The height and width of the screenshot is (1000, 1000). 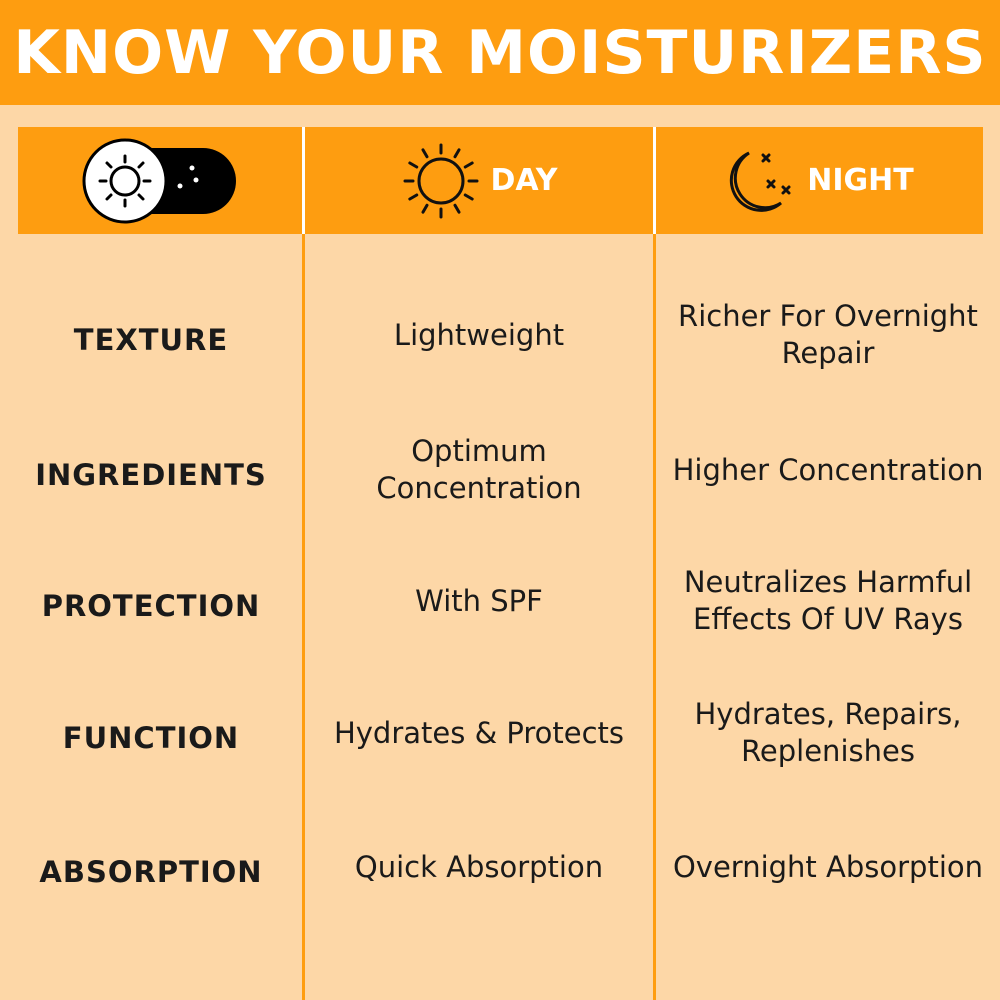 I want to click on day-value: Optimum Concentration, so click(x=479, y=469).